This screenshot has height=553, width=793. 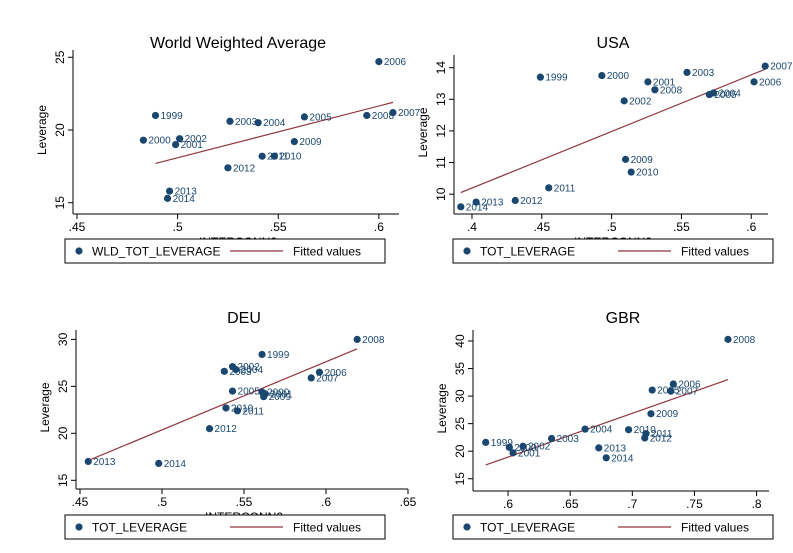 I want to click on fitted-line, so click(x=222, y=405).